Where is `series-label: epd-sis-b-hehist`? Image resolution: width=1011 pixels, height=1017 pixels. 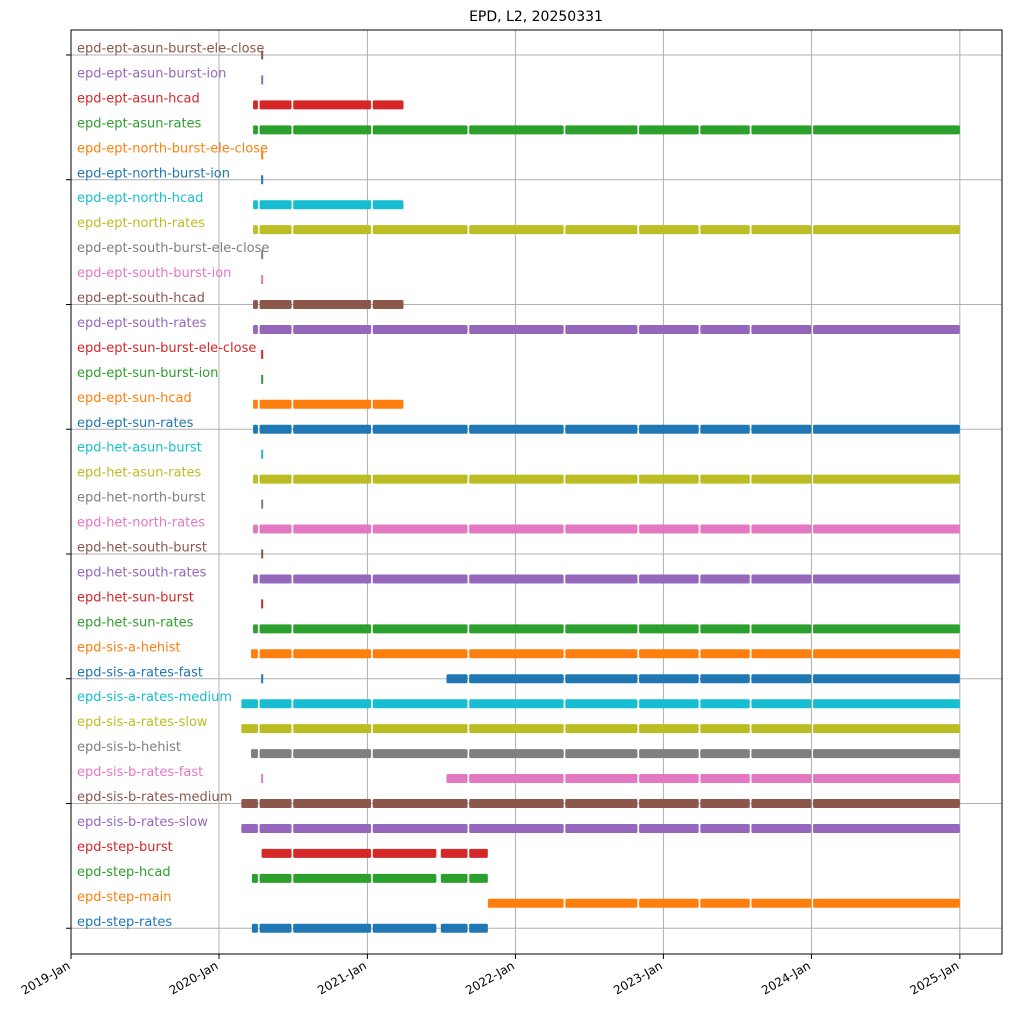
series-label: epd-sis-b-hehist is located at coordinates (129, 747).